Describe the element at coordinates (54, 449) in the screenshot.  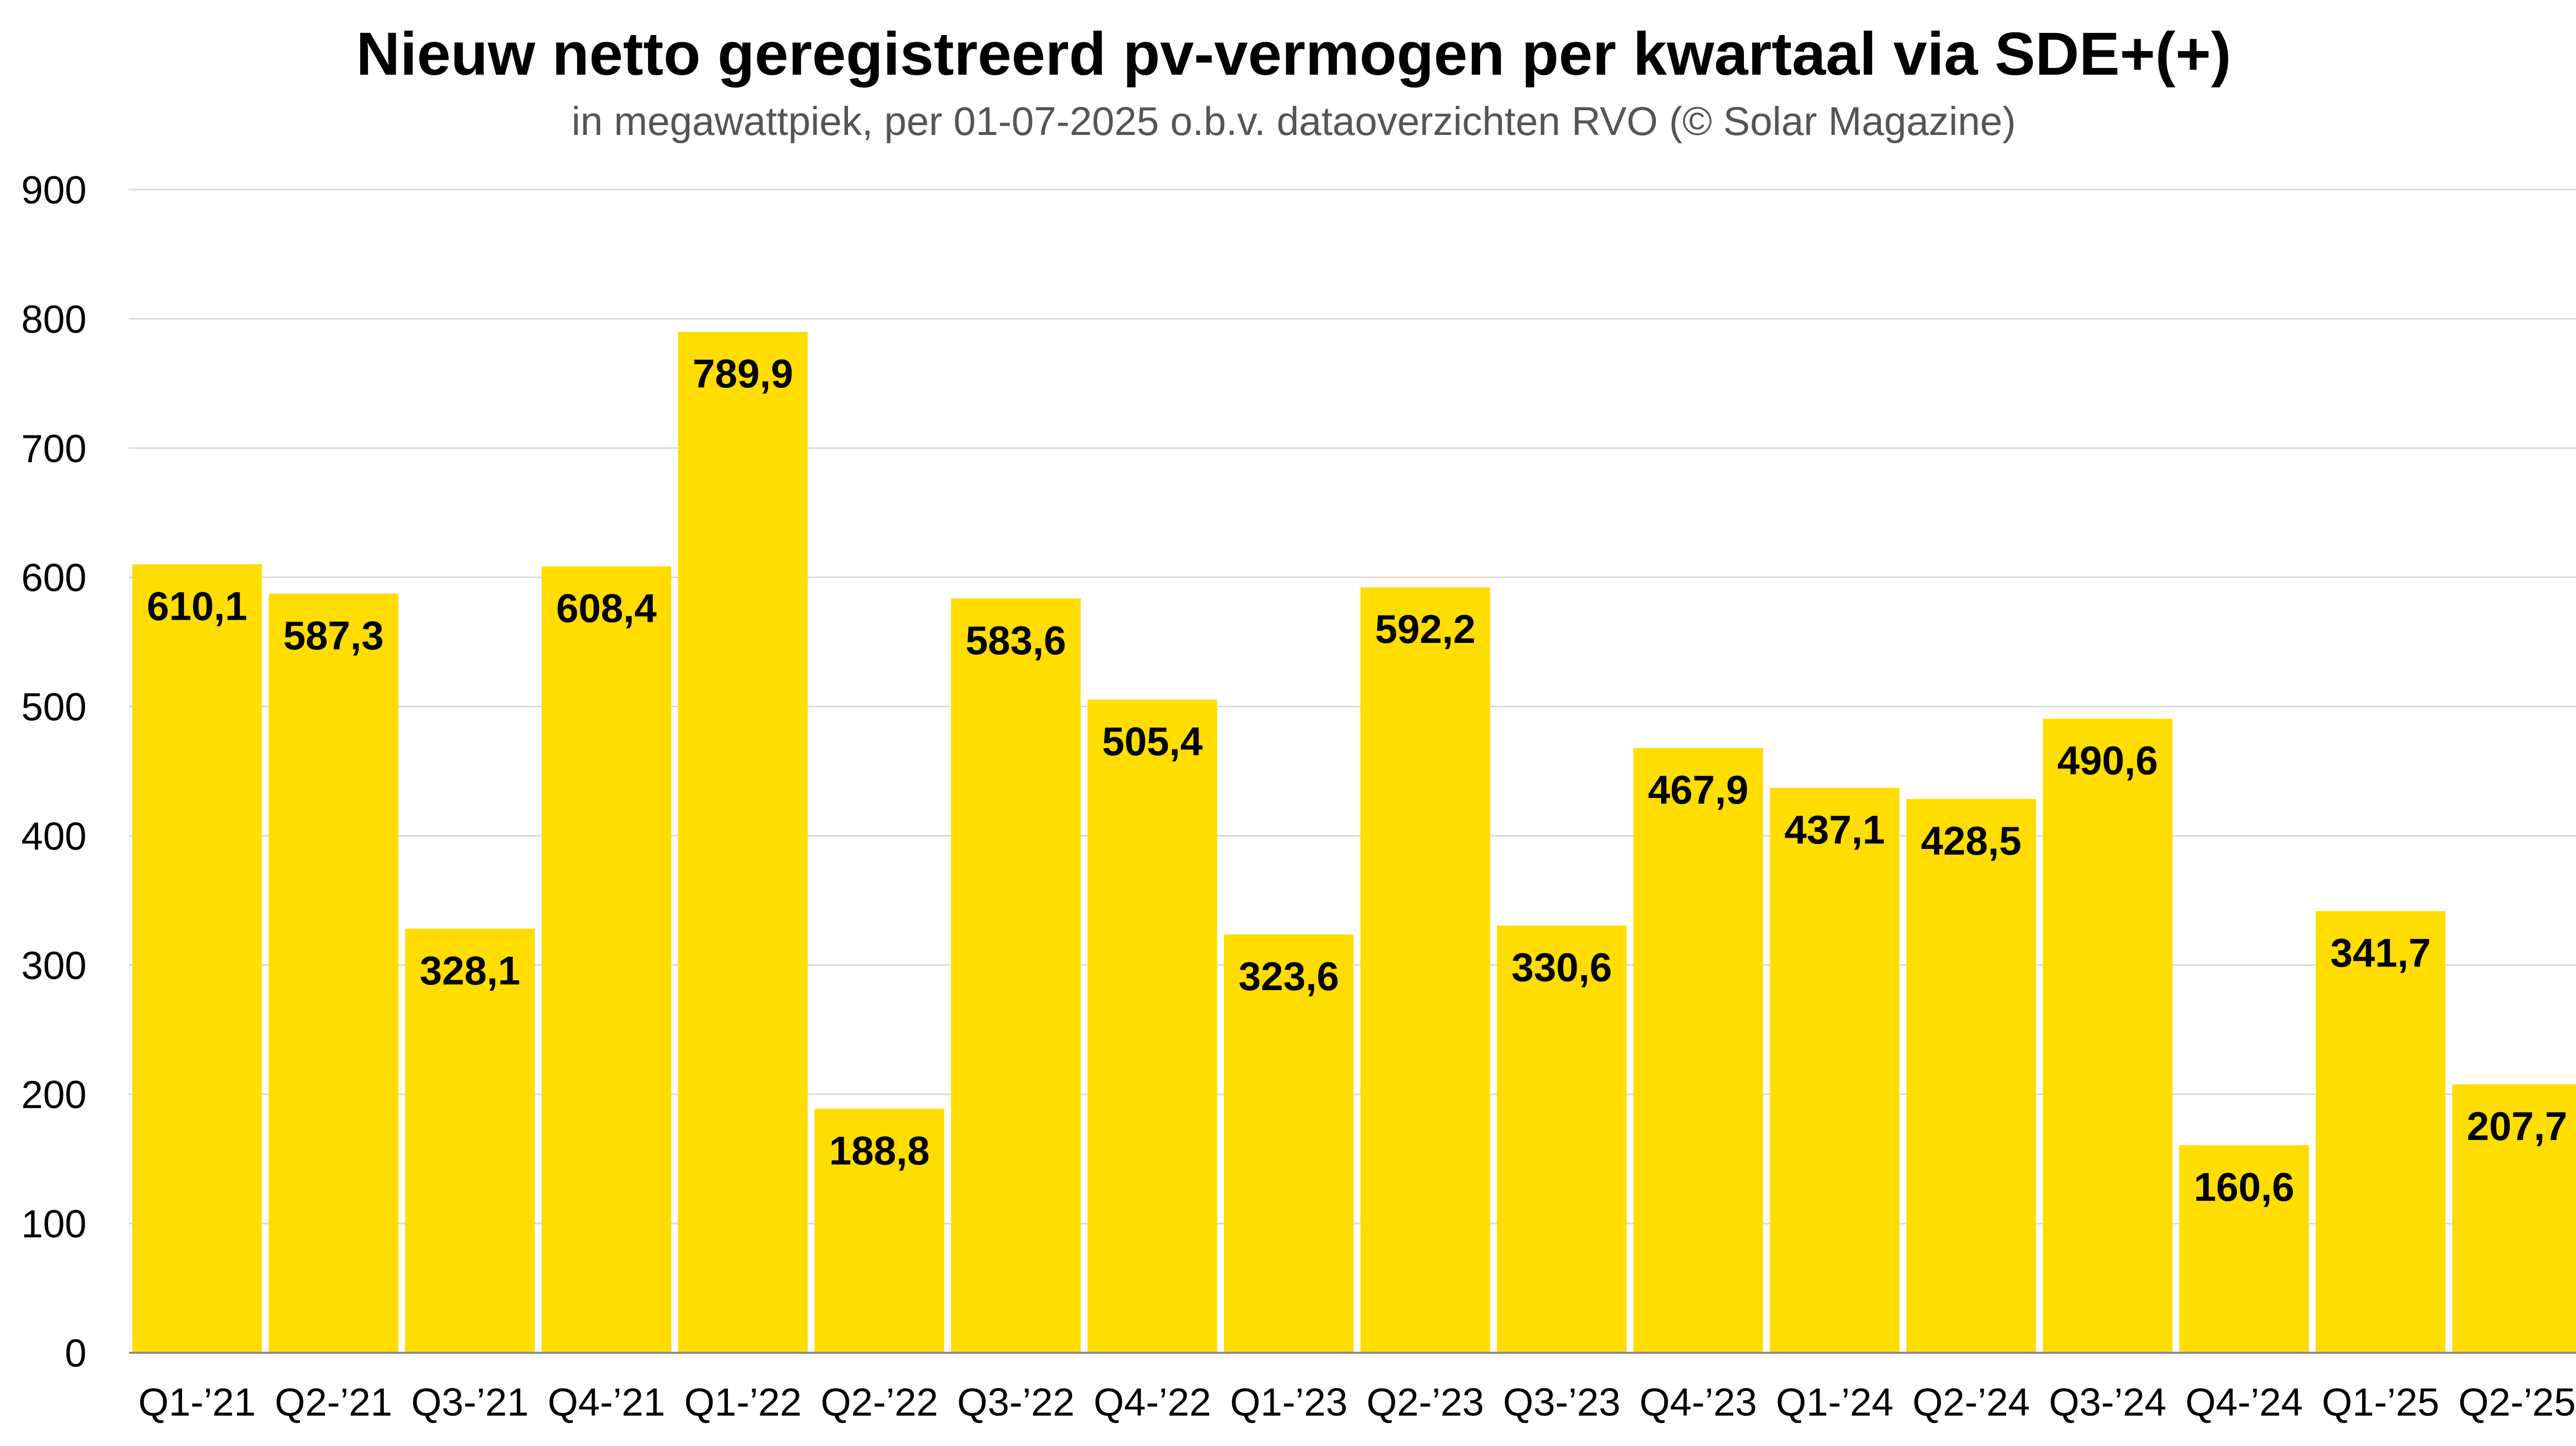
I see `y-tick-label: 700` at that location.